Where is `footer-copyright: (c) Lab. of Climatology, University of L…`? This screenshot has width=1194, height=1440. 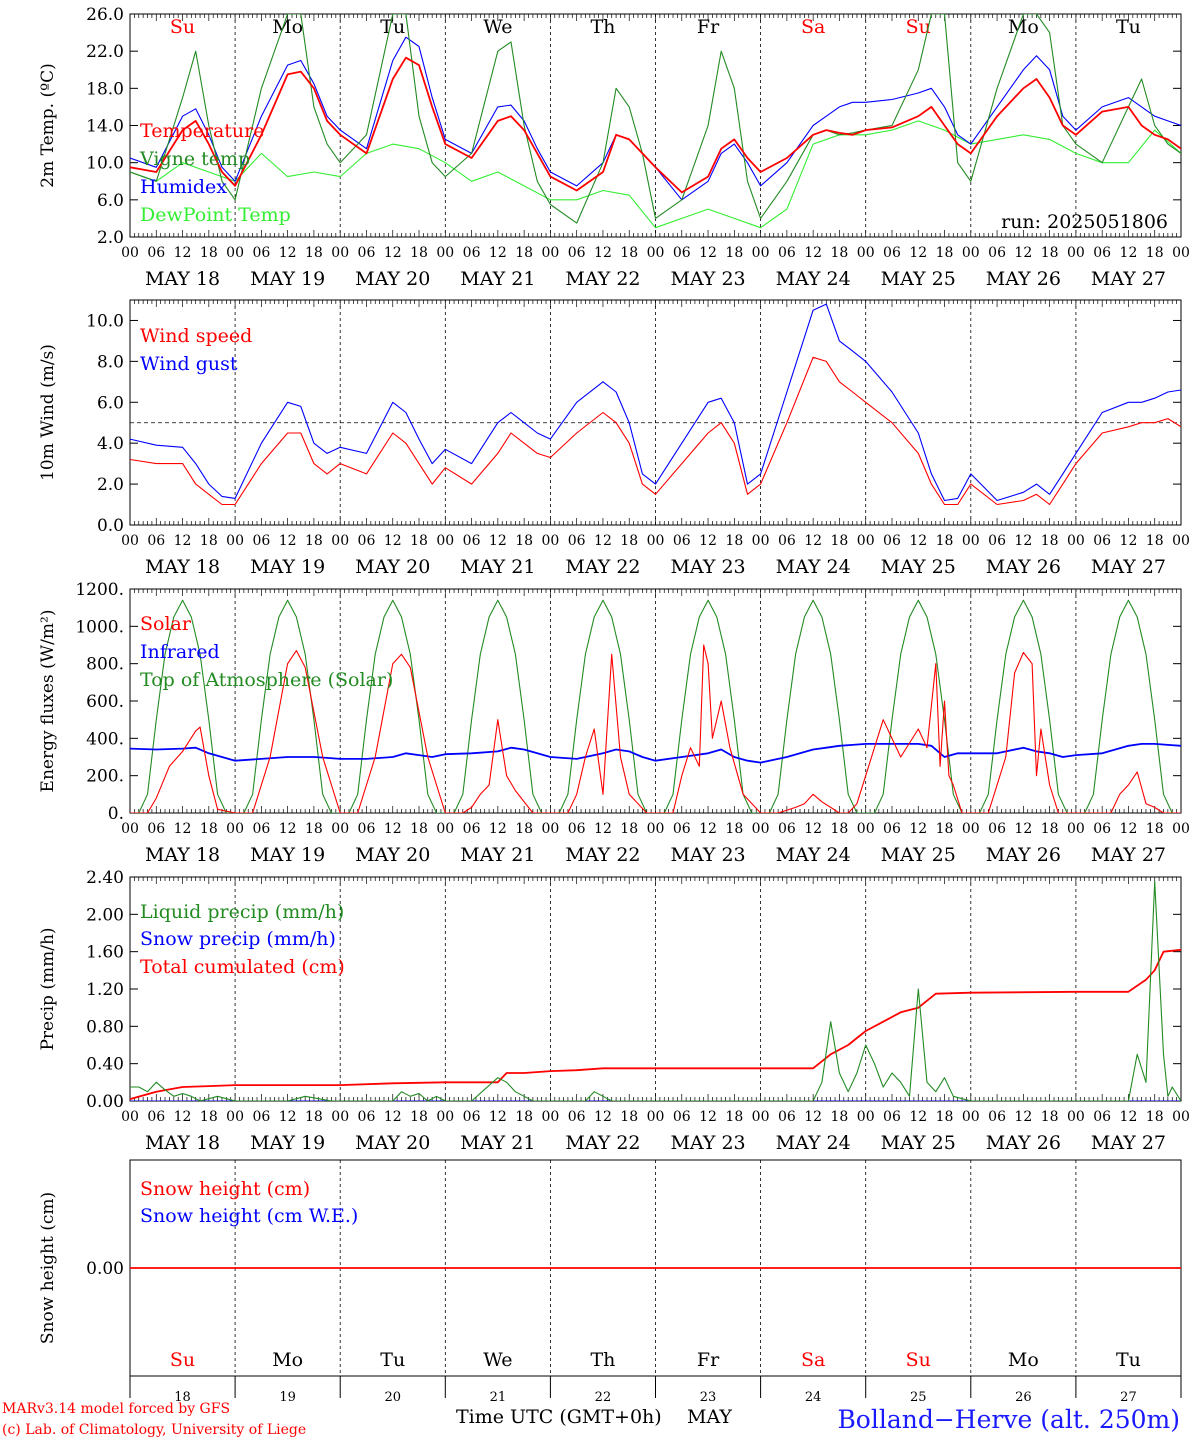
footer-copyright: (c) Lab. of Climatology, University of L… is located at coordinates (154, 1430).